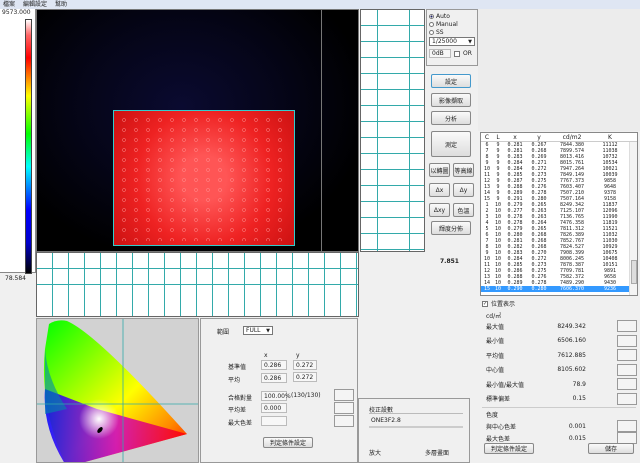 The height and width of the screenshot is (463, 640). I want to click on table-cell: 11819, so click(610, 223).